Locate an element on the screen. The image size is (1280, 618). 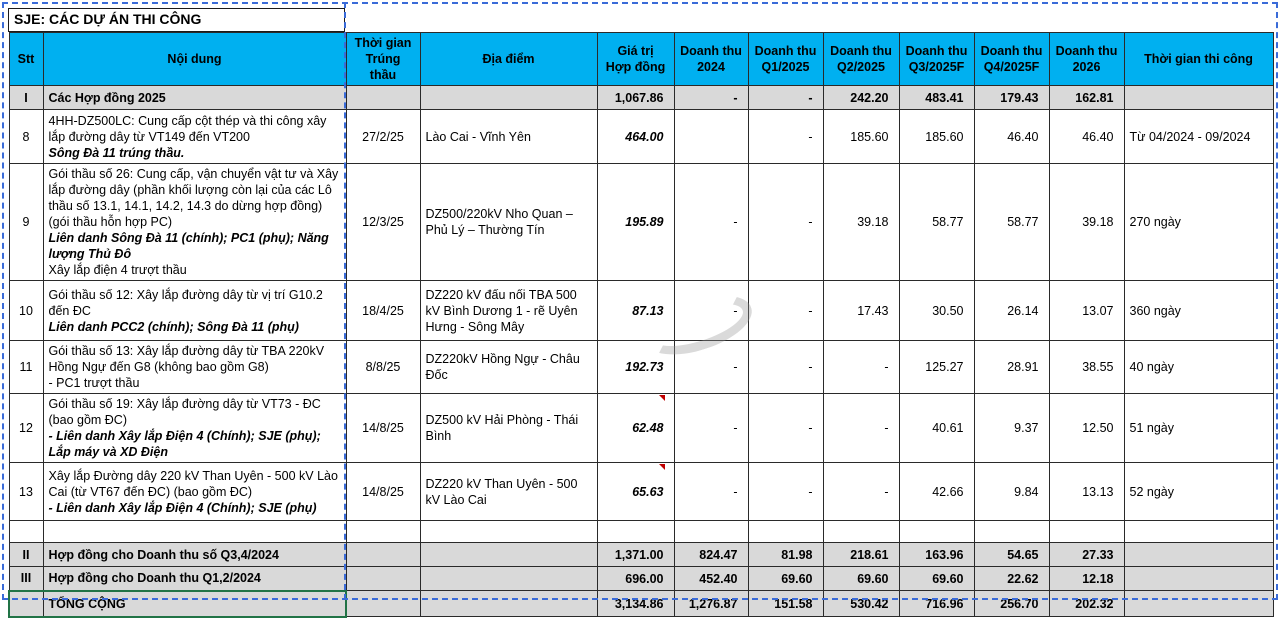
column-header-rev-q2-2025: Doanh thu Q2/2025 is located at coordinates (861, 59).